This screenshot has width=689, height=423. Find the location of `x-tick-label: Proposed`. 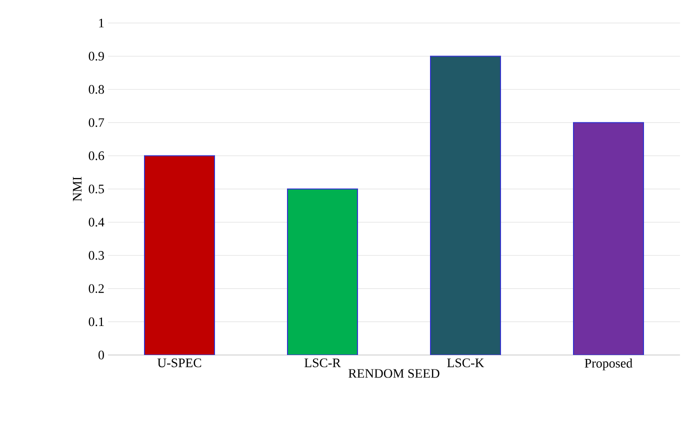

x-tick-label: Proposed is located at coordinates (608, 364).